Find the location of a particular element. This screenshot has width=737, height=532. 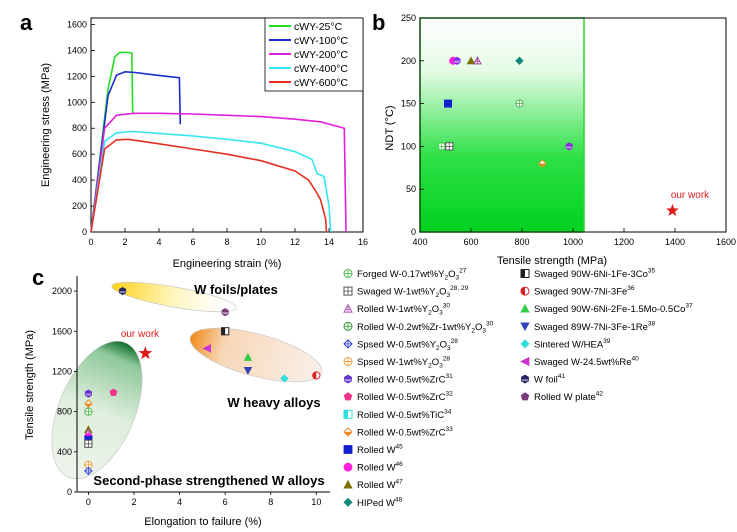

panel-c-point-9-shape is located at coordinates (113, 392).